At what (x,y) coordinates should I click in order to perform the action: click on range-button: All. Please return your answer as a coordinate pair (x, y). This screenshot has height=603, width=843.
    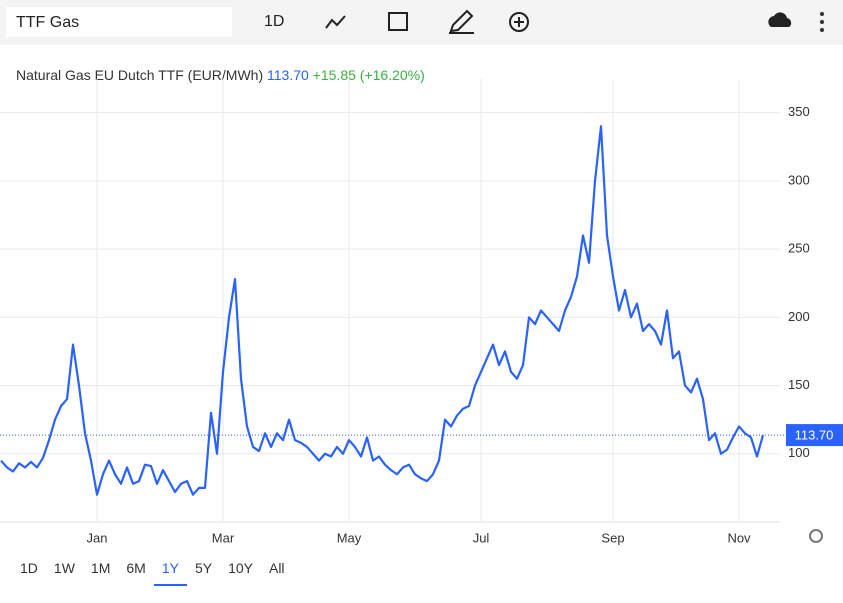
    Looking at the image, I should click on (276, 568).